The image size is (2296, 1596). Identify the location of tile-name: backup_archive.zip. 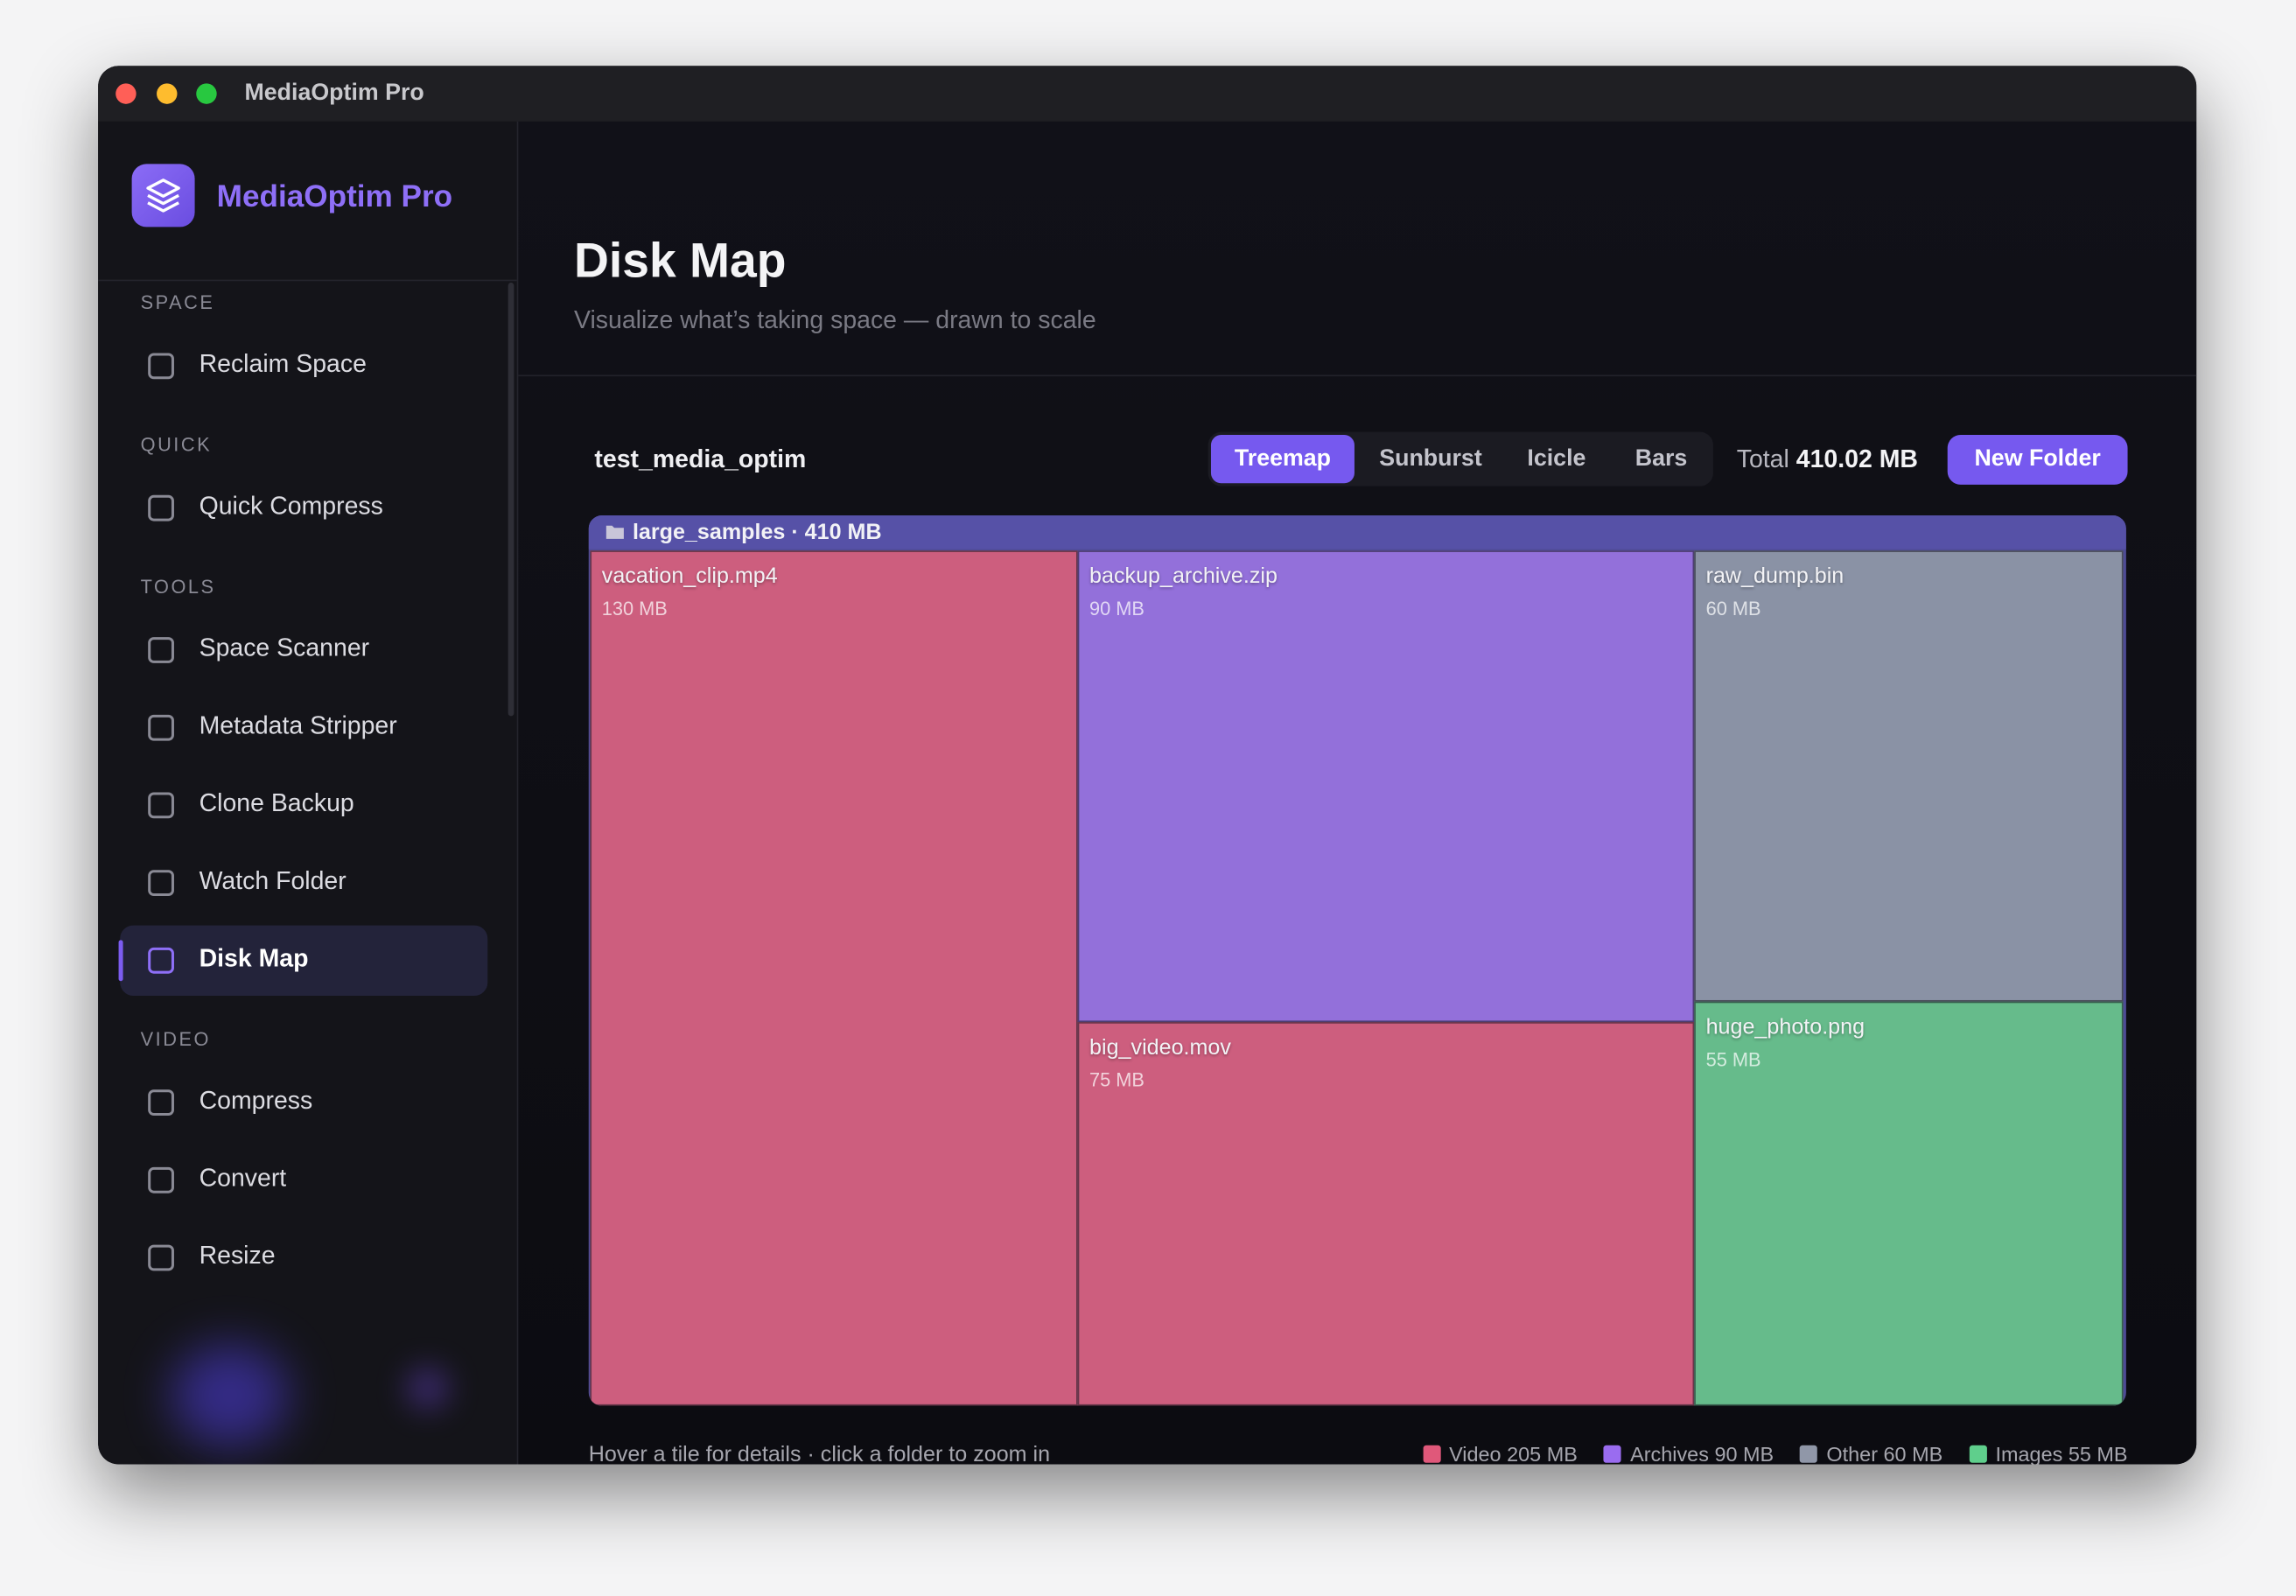
(1183, 576).